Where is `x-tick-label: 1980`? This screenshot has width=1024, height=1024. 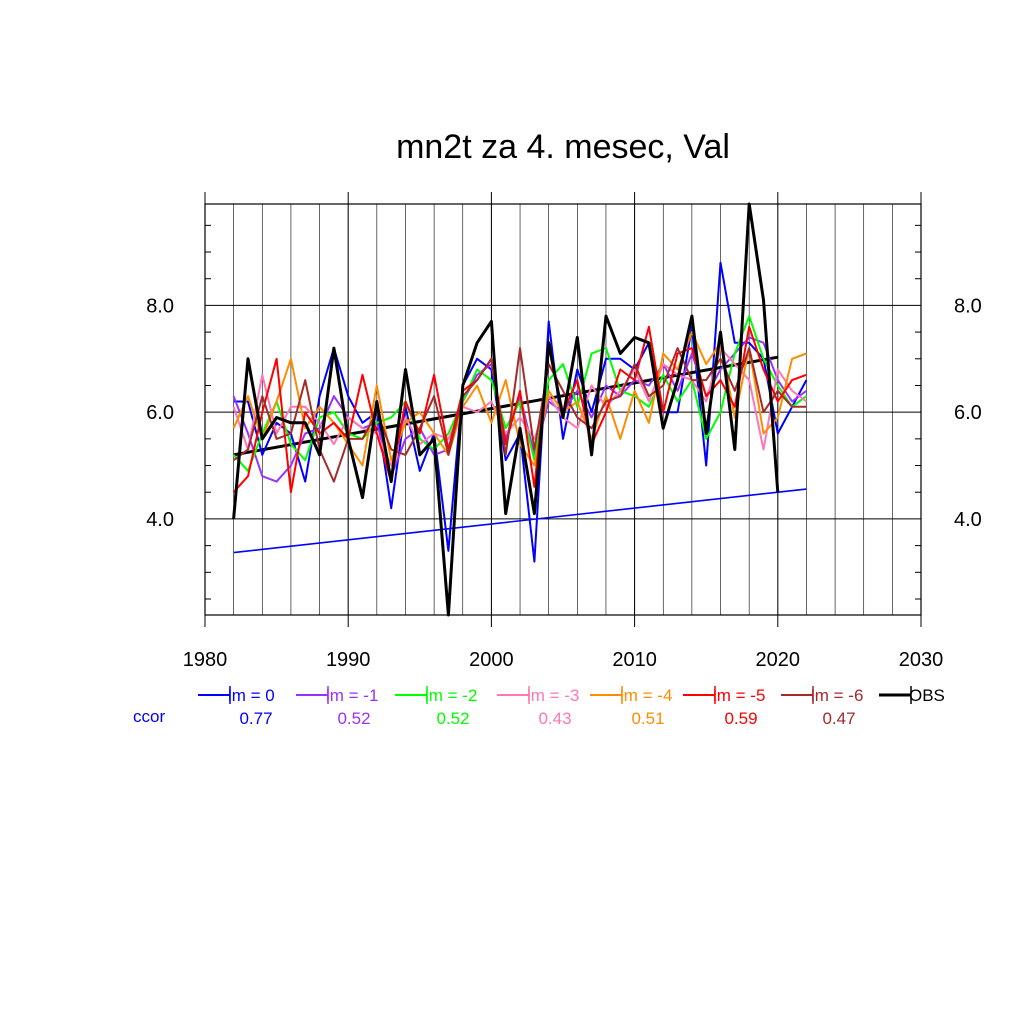
x-tick-label: 1980 is located at coordinates (205, 660).